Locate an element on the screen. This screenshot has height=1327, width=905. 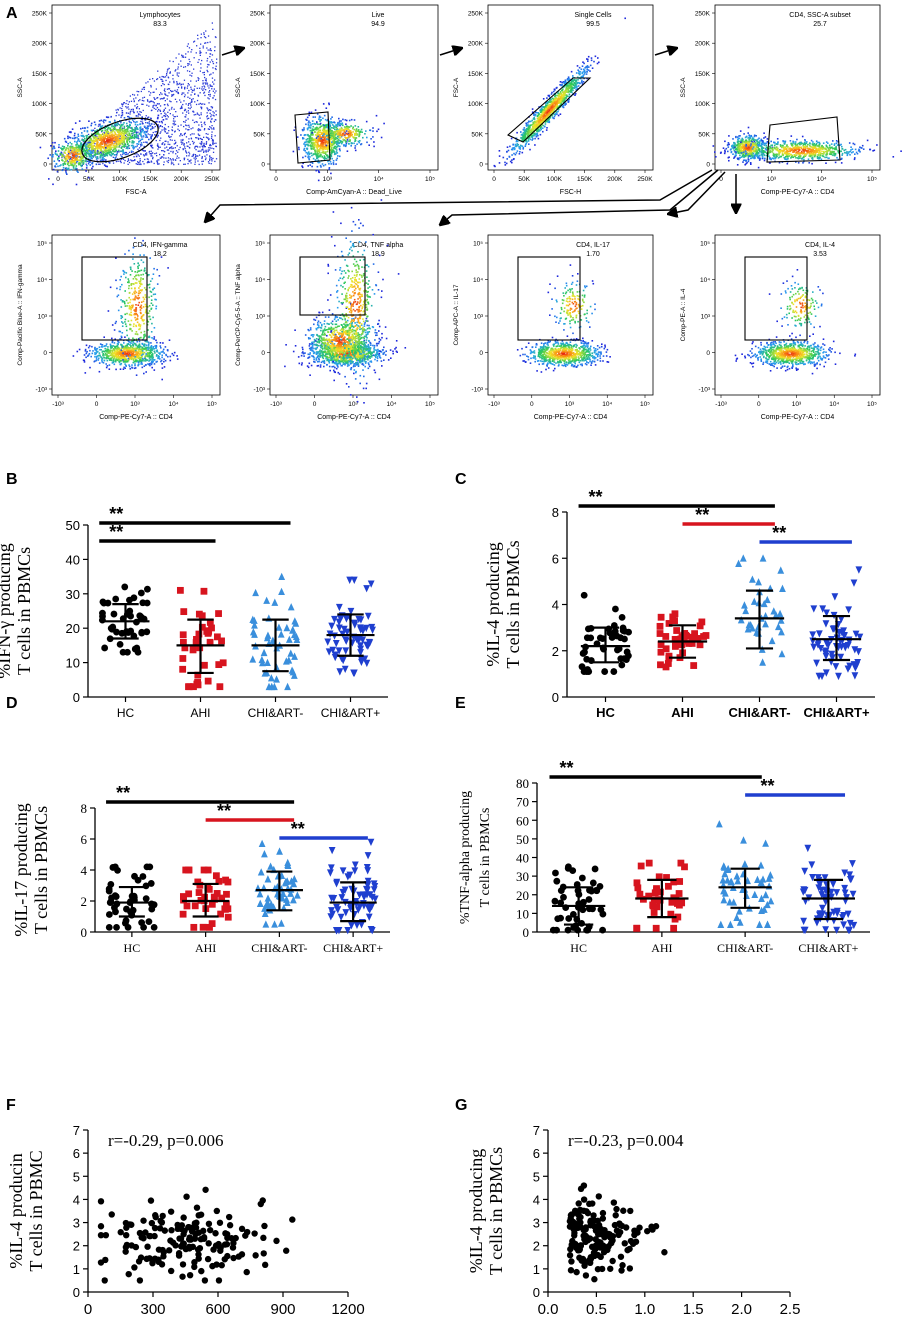
x-tick-label: 10⁵ is located at coordinates (872, 179).